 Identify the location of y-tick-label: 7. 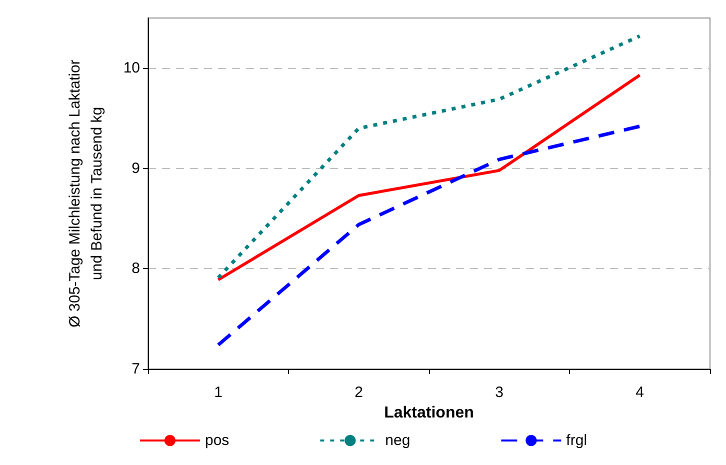
(136, 369).